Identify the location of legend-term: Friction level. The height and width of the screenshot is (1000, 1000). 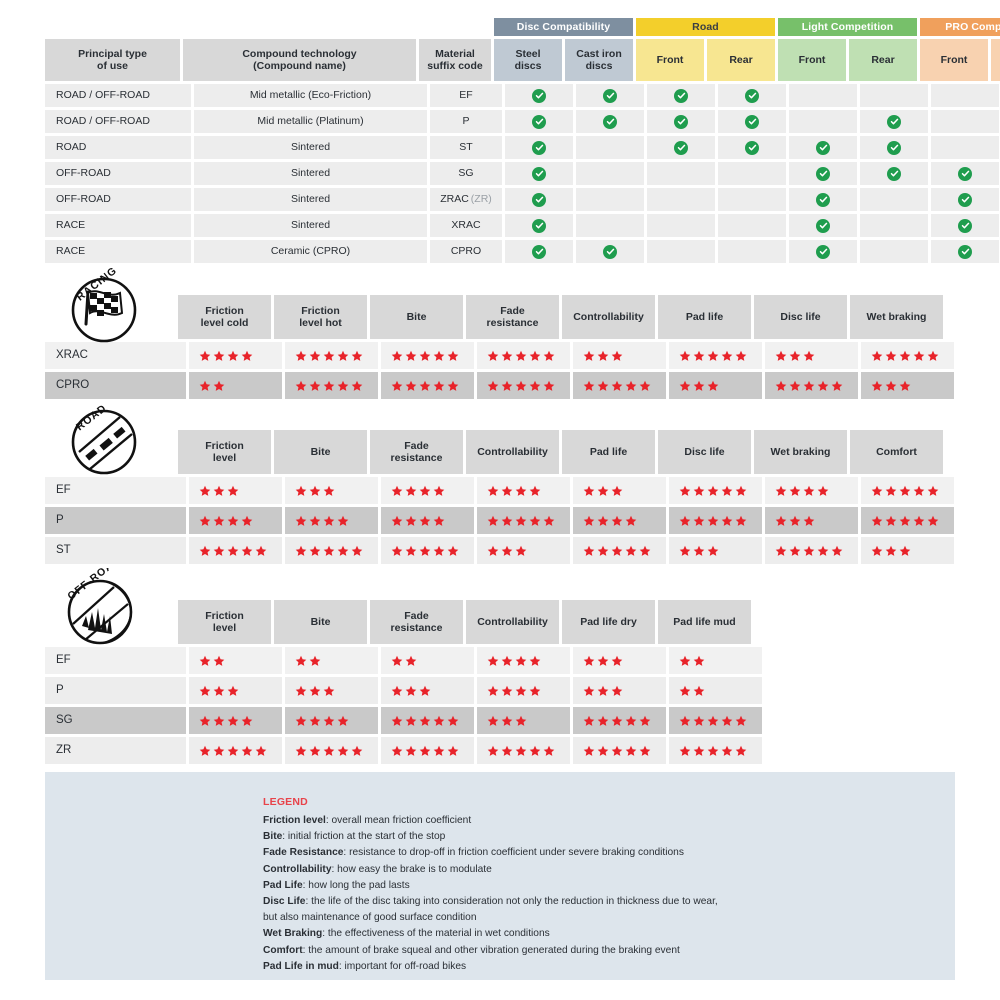
(294, 820).